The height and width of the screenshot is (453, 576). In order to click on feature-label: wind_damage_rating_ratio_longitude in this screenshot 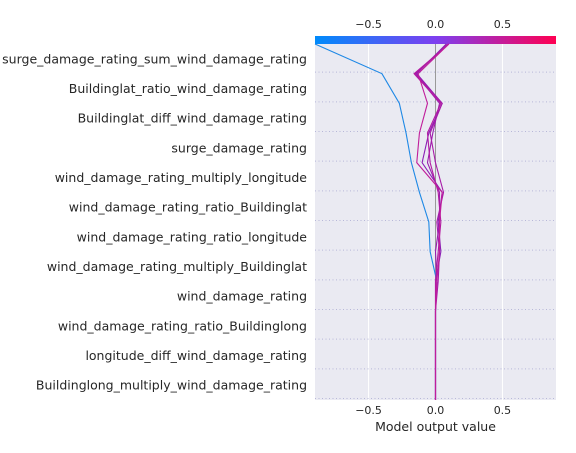, I will do `click(192, 236)`.